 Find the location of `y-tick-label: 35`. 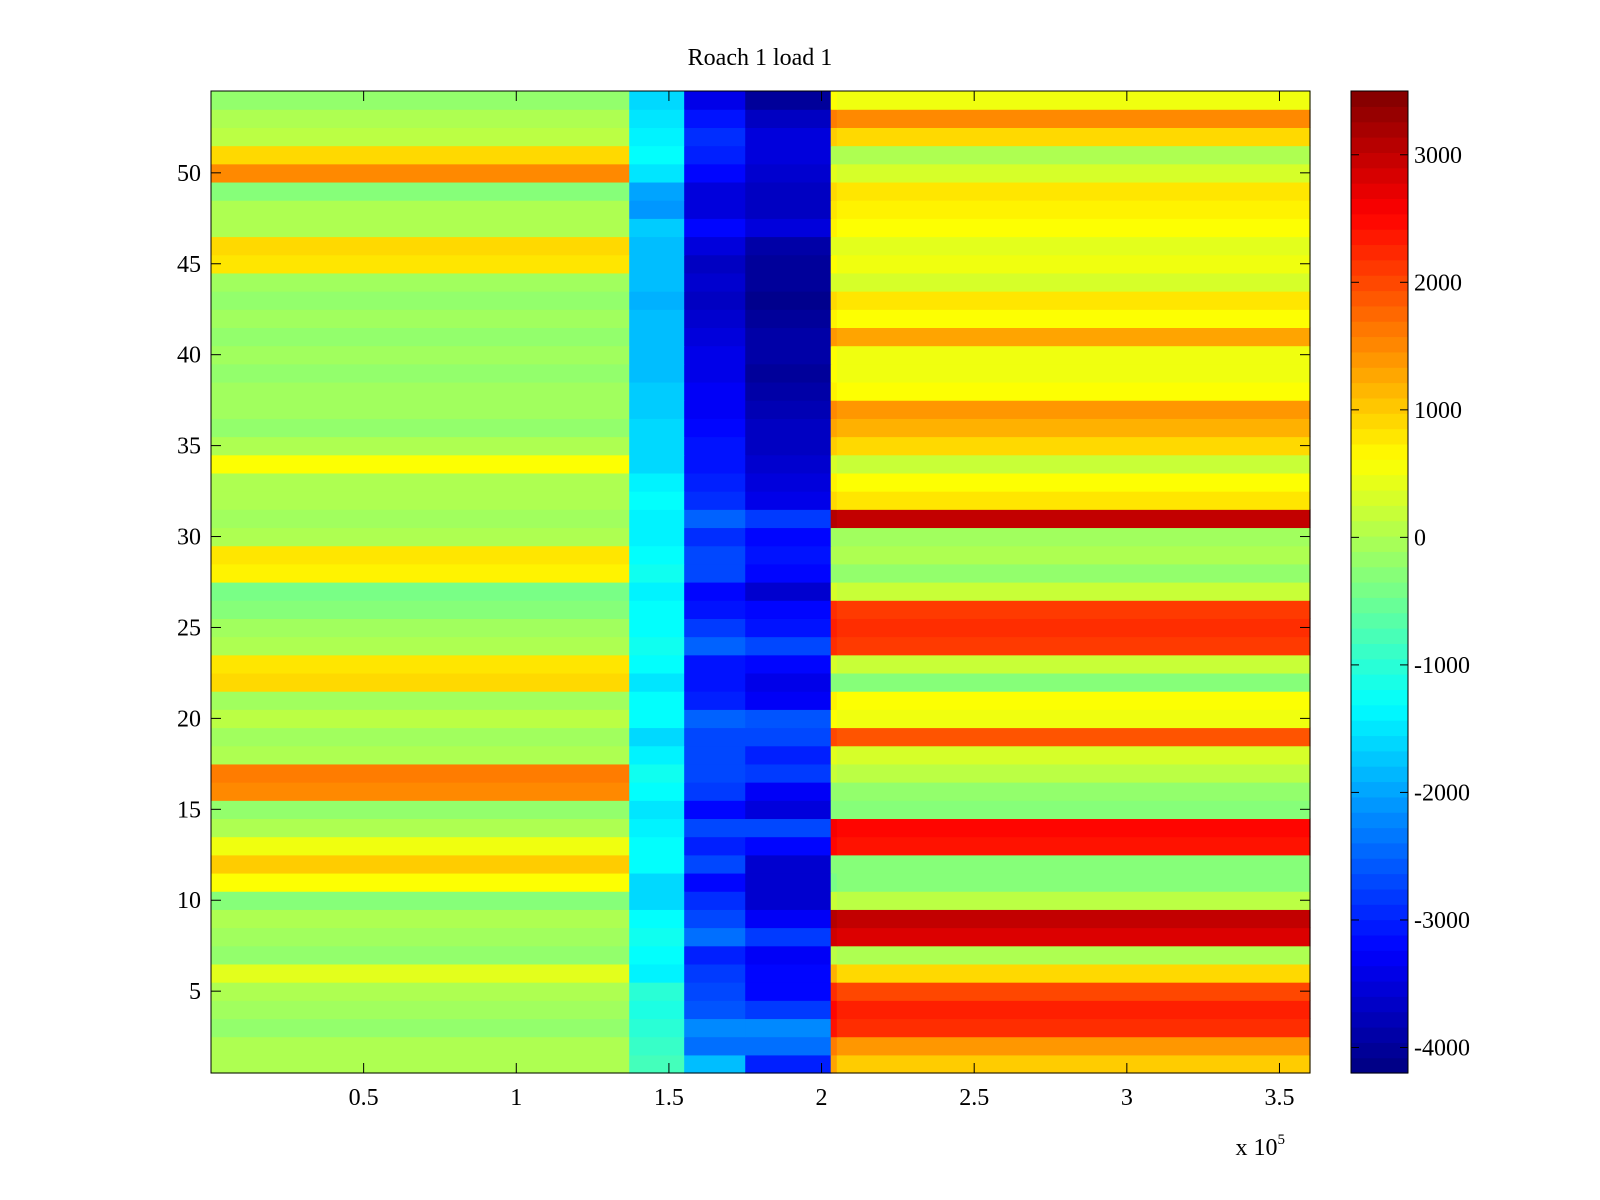

y-tick-label: 35 is located at coordinates (189, 447).